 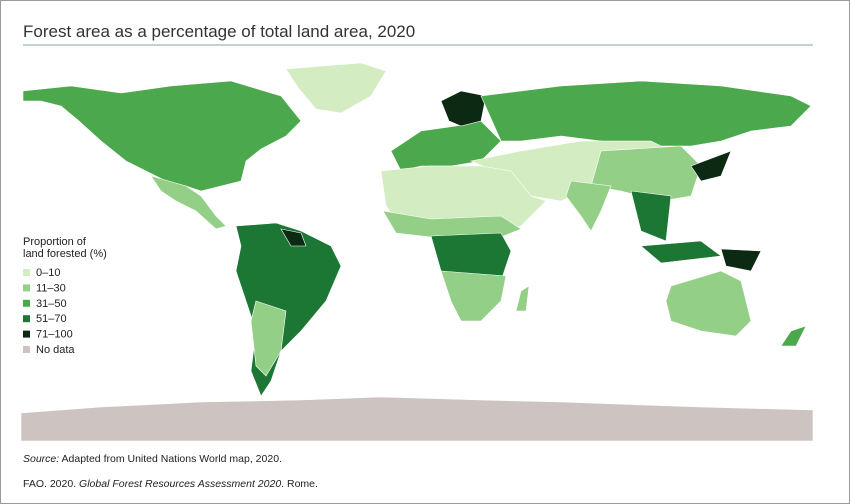 What do you see at coordinates (293, 237) in the screenshot?
I see `guianas` at bounding box center [293, 237].